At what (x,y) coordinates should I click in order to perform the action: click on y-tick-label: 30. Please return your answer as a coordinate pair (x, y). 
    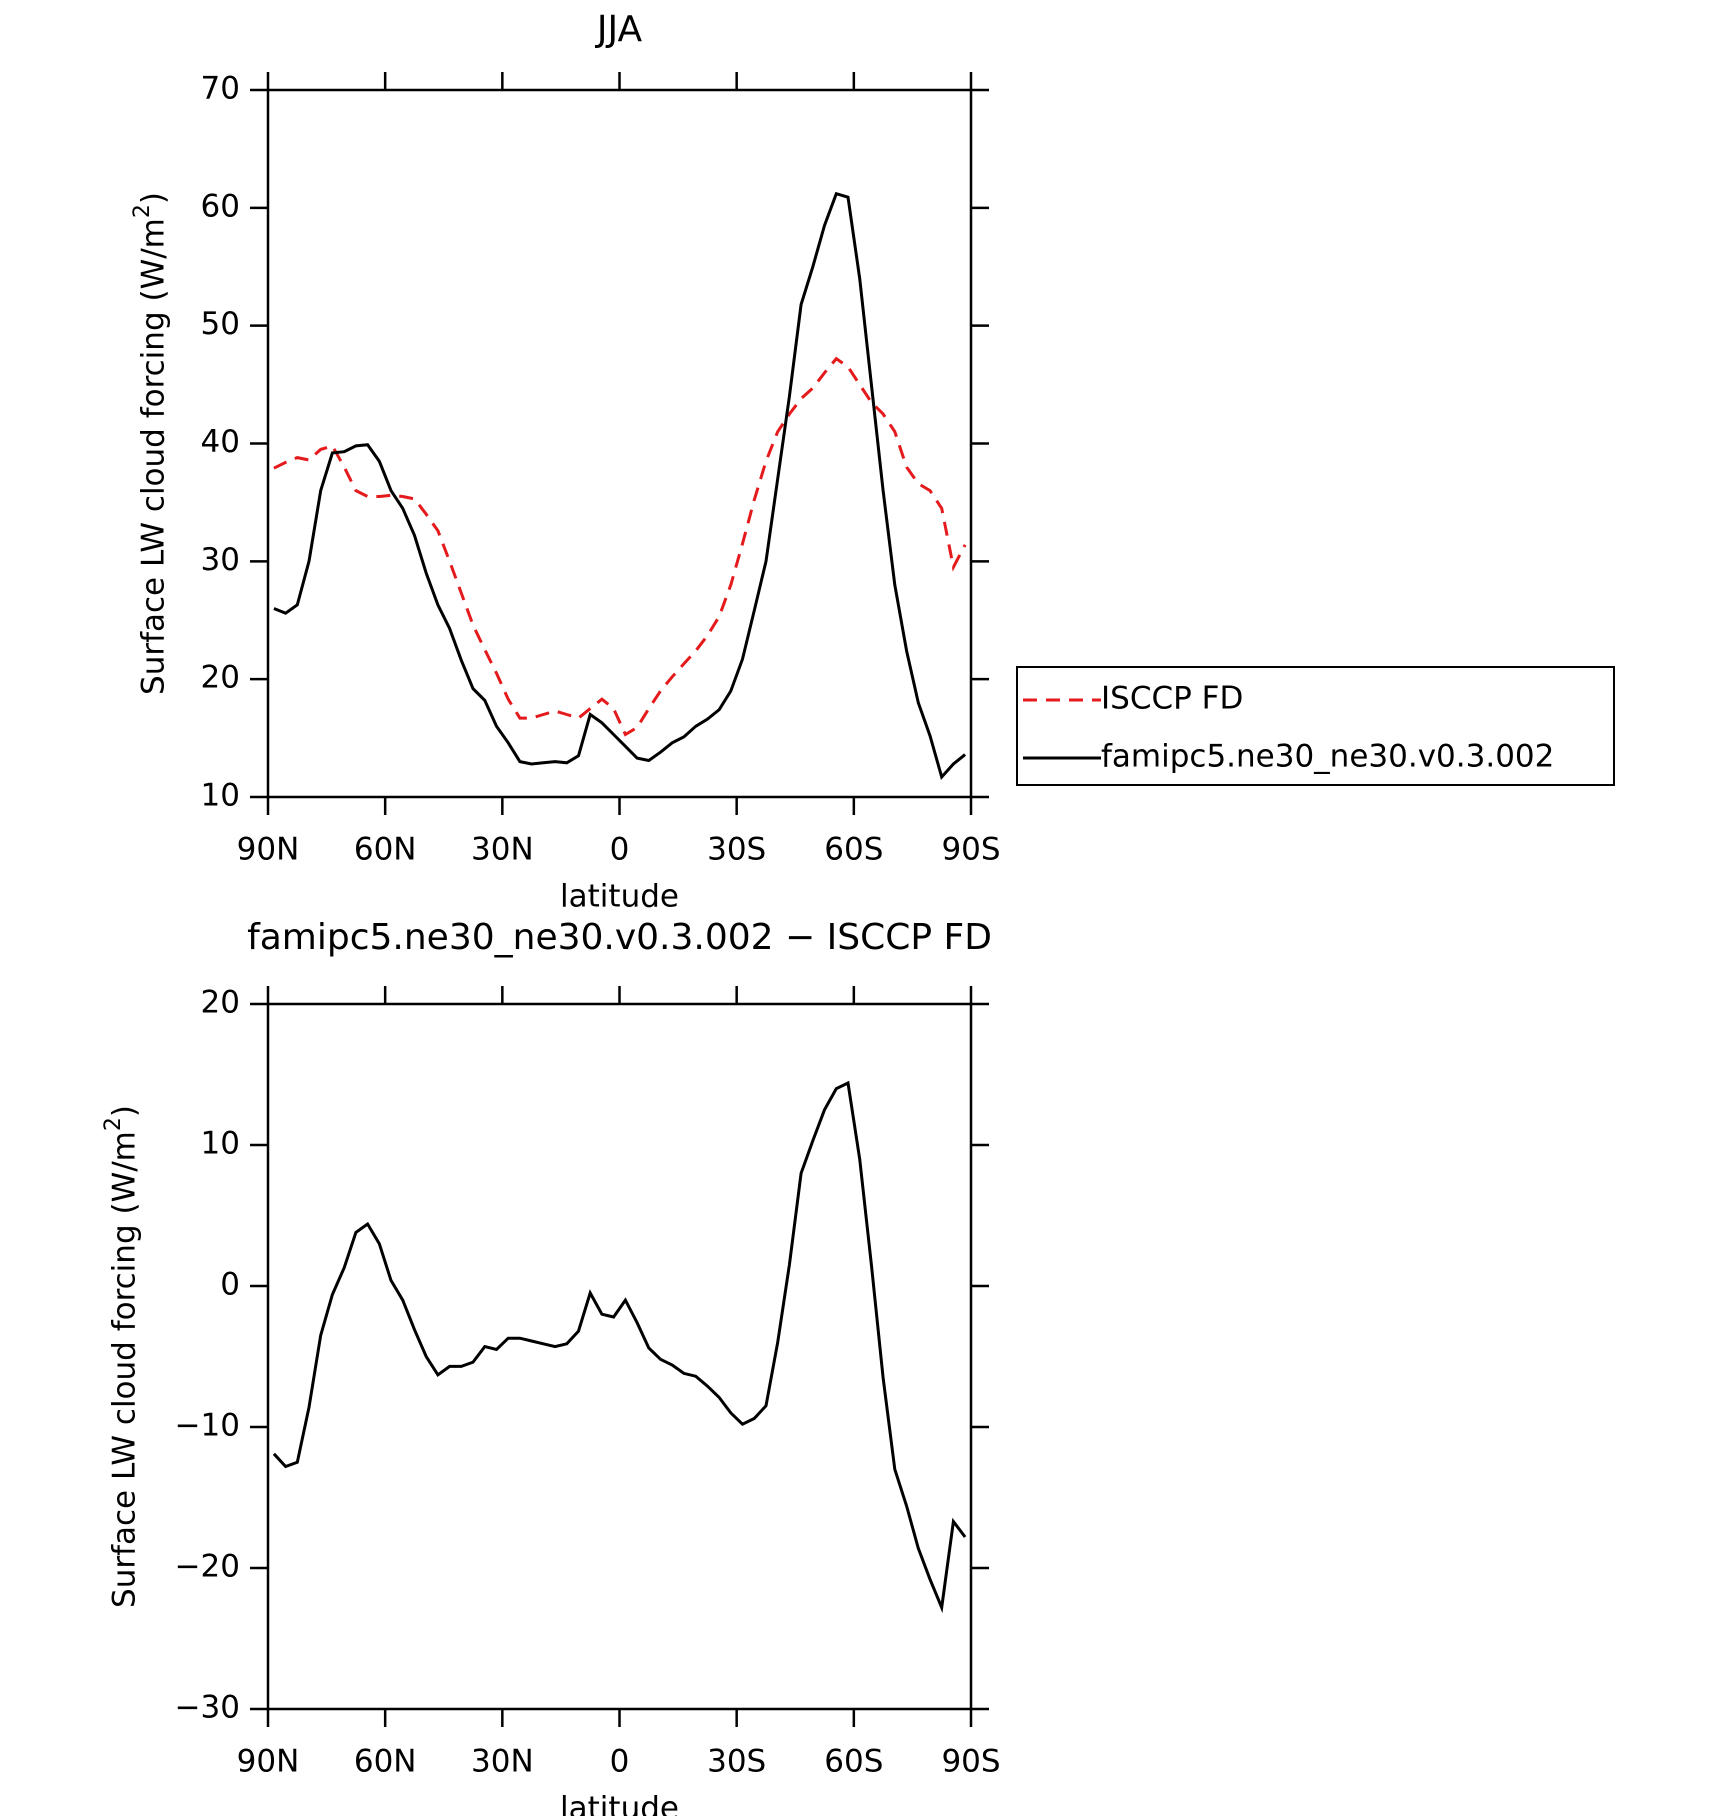
    Looking at the image, I should click on (220, 560).